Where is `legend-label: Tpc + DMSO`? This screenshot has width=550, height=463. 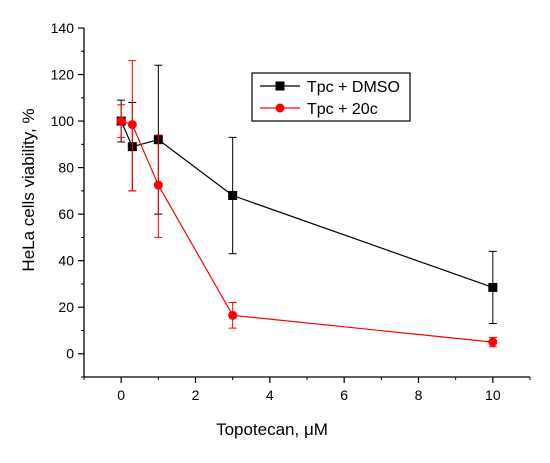
legend-label: Tpc + DMSO is located at coordinates (353, 87).